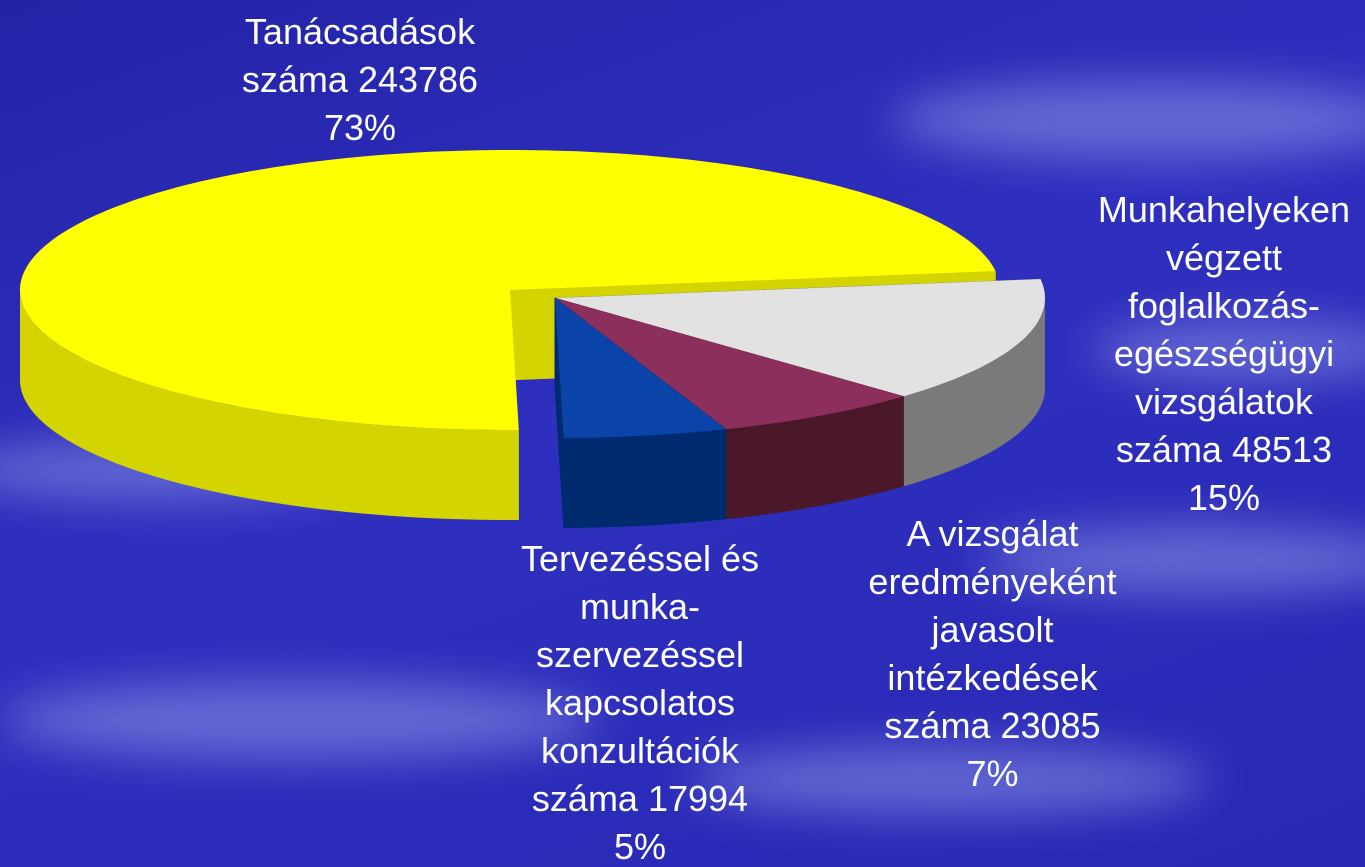 This screenshot has height=867, width=1365. Describe the element at coordinates (1050, 725) in the screenshot. I see `value-label: 23085` at that location.